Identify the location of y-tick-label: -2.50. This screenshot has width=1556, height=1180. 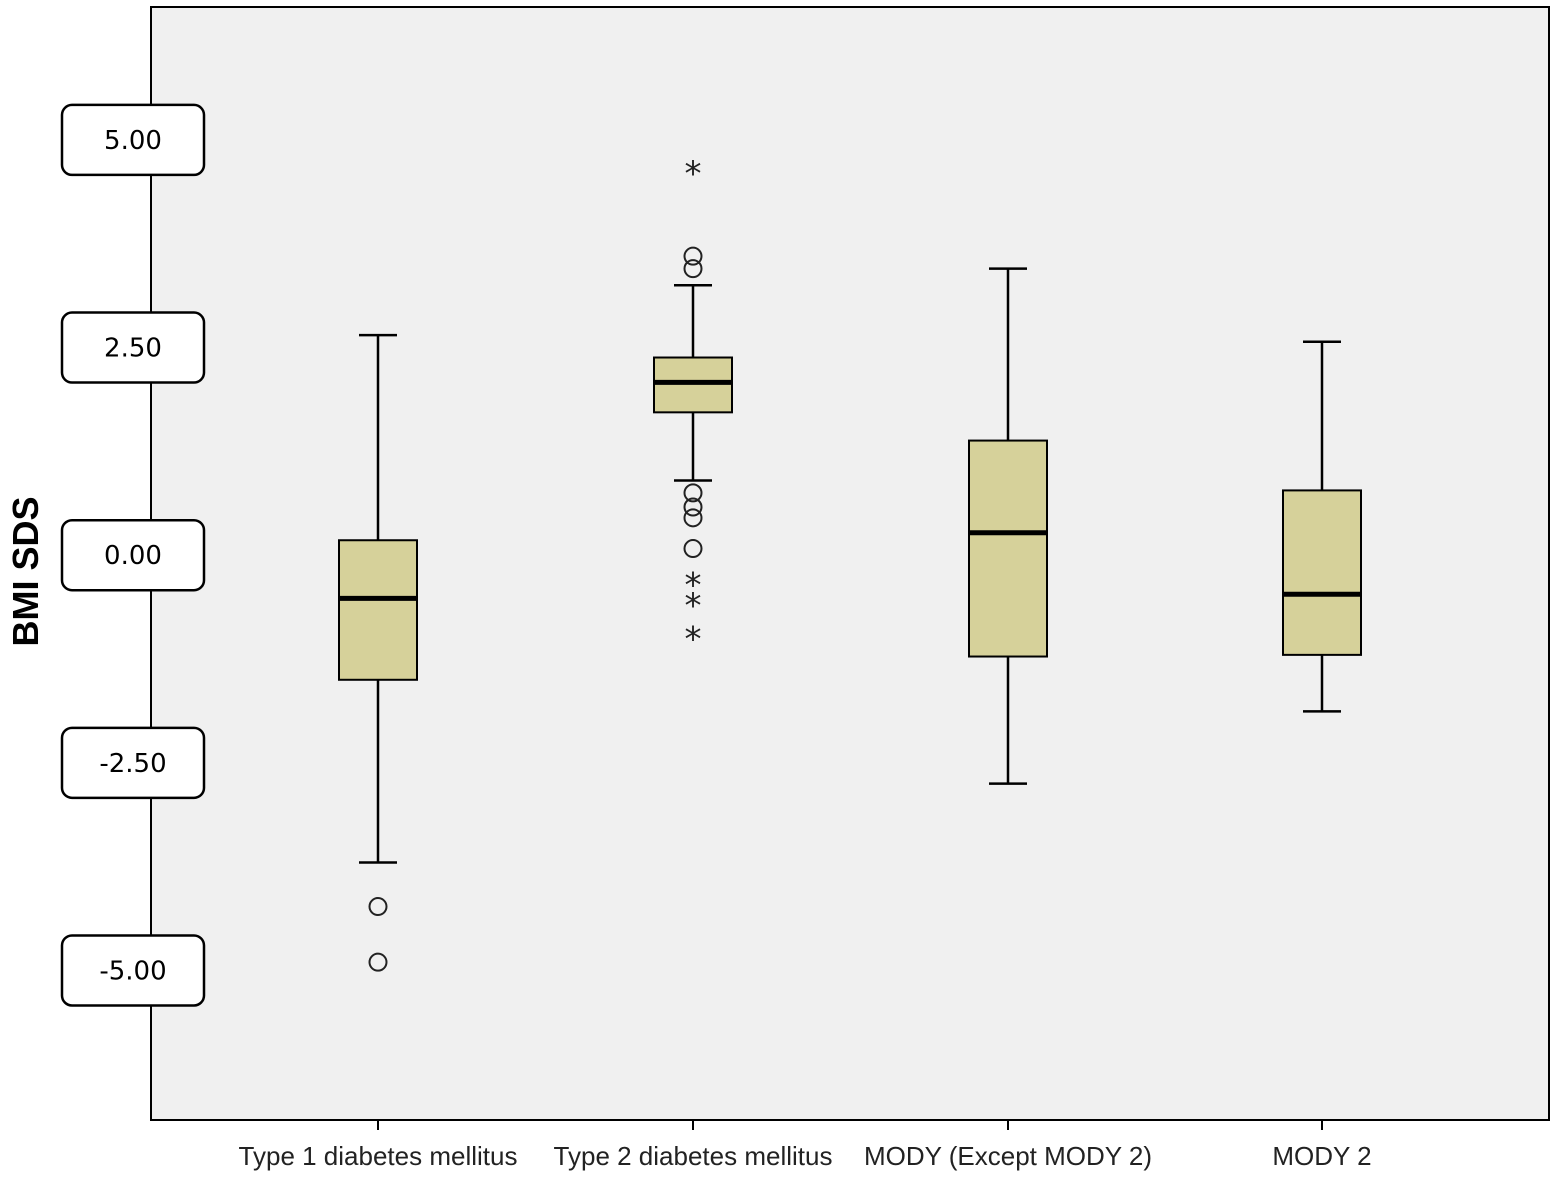
(132, 764).